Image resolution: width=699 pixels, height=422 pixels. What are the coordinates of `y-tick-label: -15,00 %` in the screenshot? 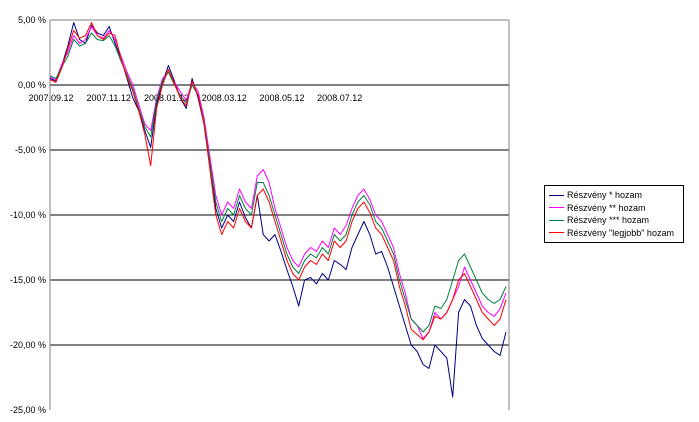 It's located at (28, 280).